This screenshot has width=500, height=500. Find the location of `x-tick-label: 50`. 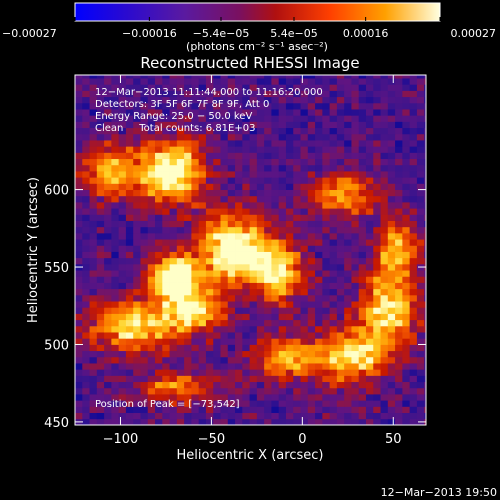

x-tick-label: 50 is located at coordinates (393, 439).